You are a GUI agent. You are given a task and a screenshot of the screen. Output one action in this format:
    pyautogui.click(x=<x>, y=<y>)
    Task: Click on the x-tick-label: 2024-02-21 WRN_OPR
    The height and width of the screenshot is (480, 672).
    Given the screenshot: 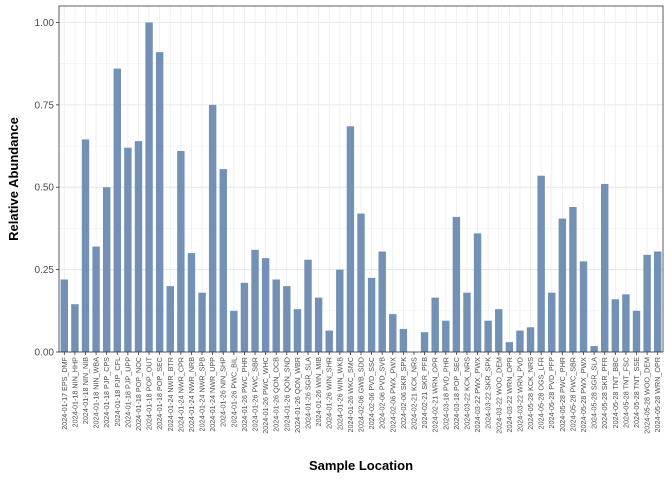 What is the action you would take?
    pyautogui.click(x=435, y=395)
    